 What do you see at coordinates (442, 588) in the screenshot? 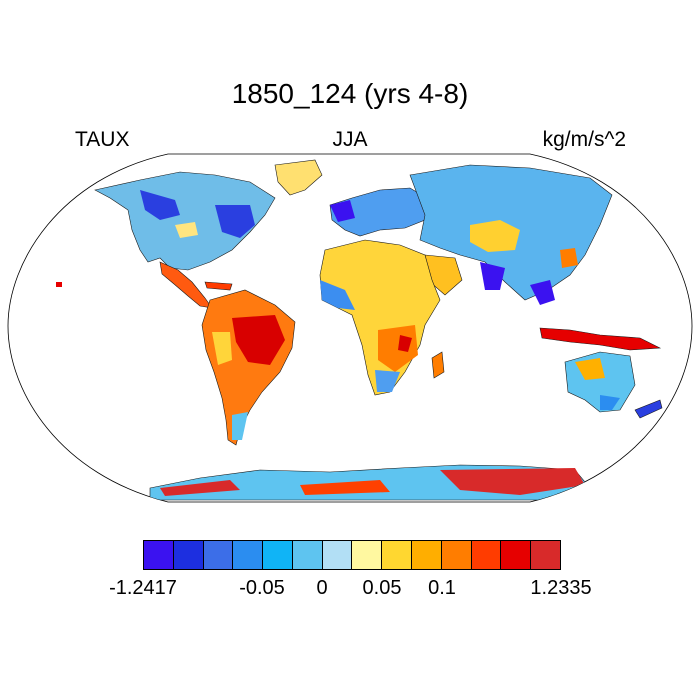
I see `colorbar-tick-label: 0.1` at bounding box center [442, 588].